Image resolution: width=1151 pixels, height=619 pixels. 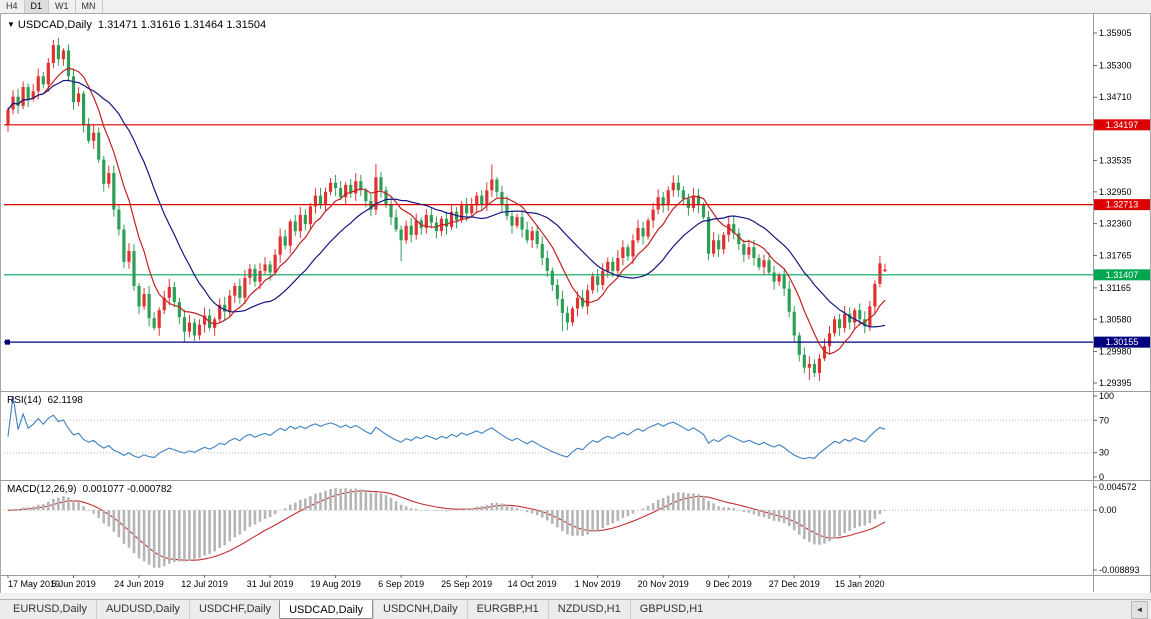 I want to click on svg-text: 31 Jul 2019, so click(x=270, y=584).